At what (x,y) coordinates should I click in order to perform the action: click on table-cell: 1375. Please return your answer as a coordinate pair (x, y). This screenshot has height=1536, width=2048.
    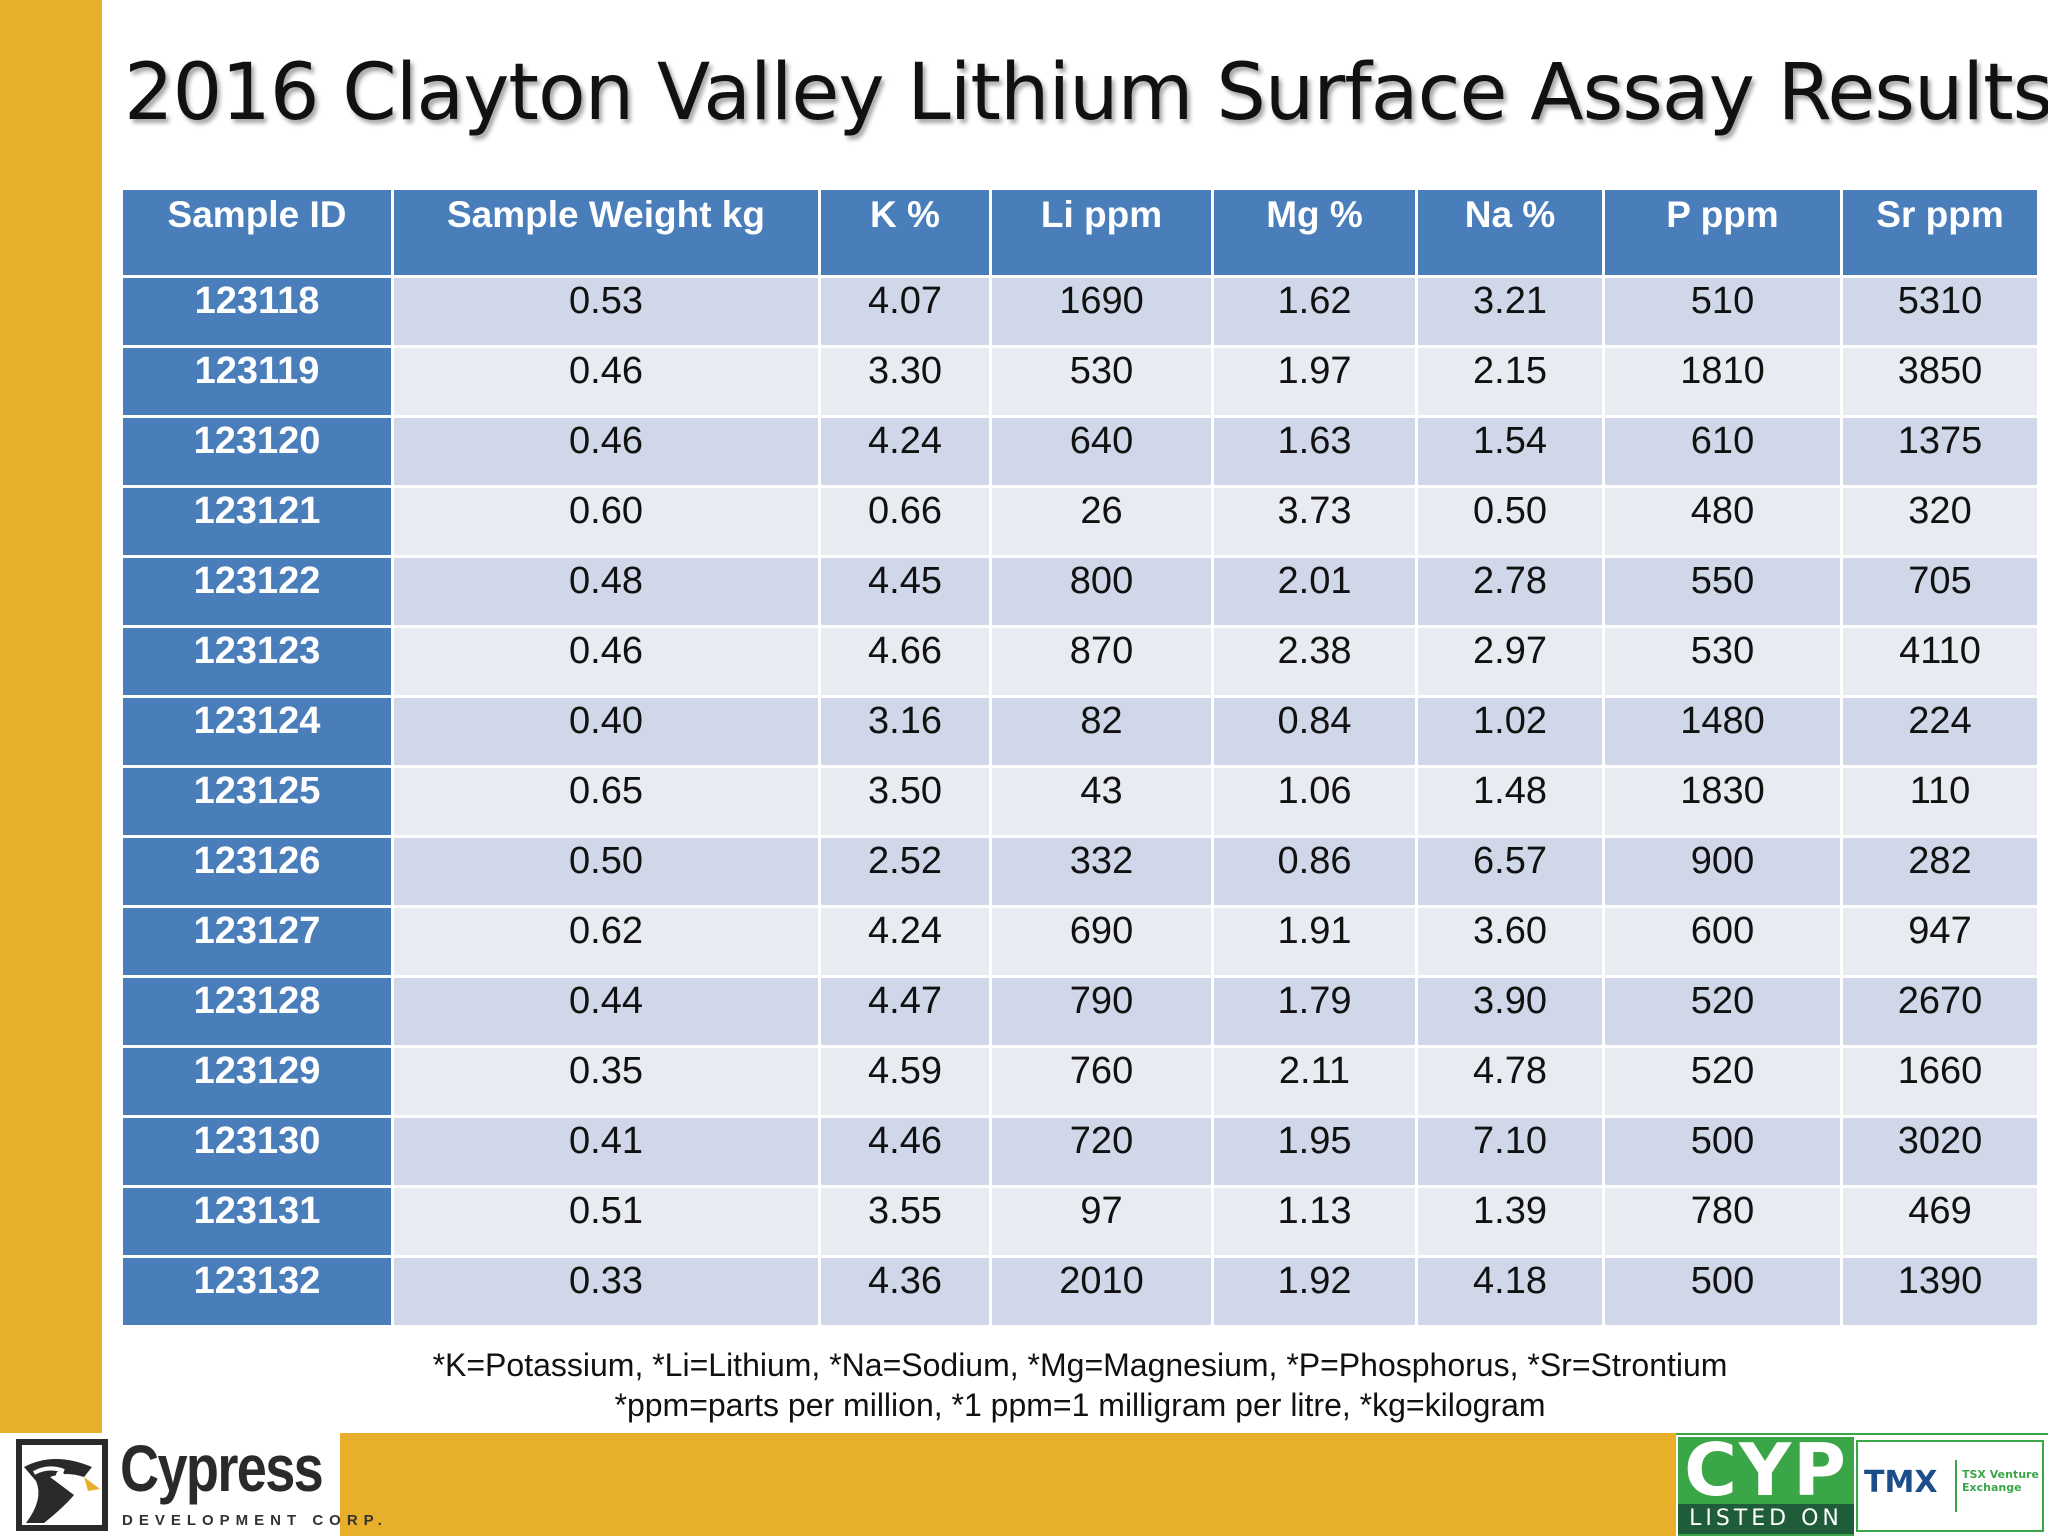
    Looking at the image, I should click on (1940, 451).